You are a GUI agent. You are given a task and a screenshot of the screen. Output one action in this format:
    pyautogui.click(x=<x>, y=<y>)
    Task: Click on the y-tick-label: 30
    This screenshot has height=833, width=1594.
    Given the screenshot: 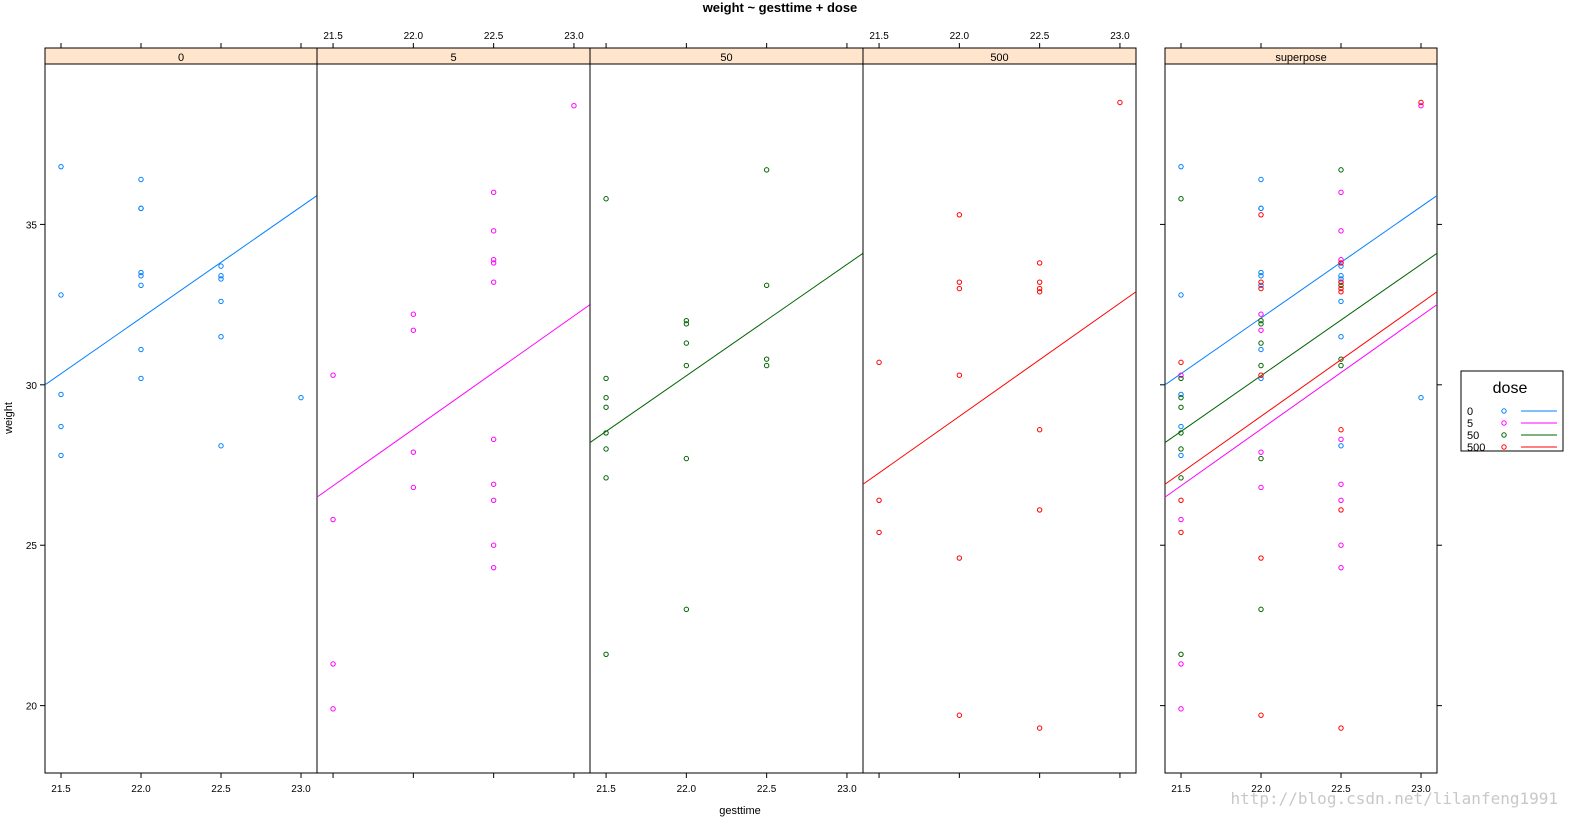 What is the action you would take?
    pyautogui.click(x=32, y=386)
    